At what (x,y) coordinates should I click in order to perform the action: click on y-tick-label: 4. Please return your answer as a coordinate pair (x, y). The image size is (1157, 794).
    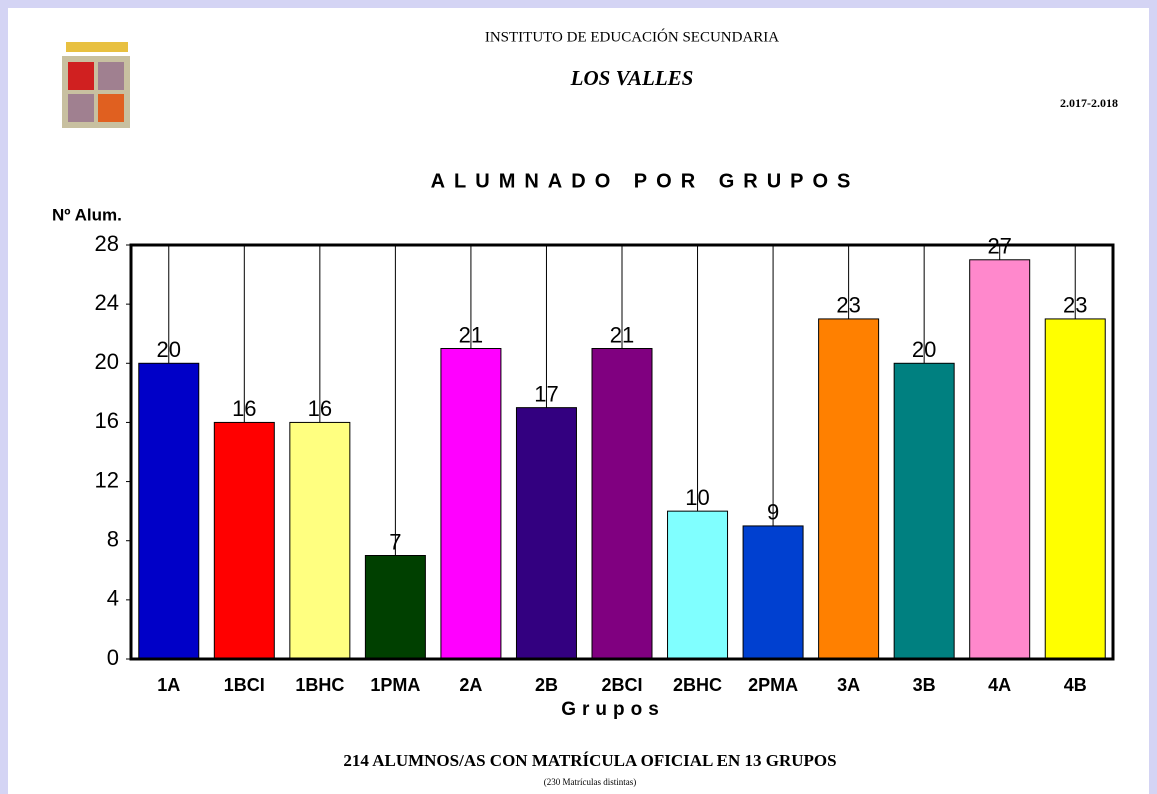
    Looking at the image, I should click on (113, 598).